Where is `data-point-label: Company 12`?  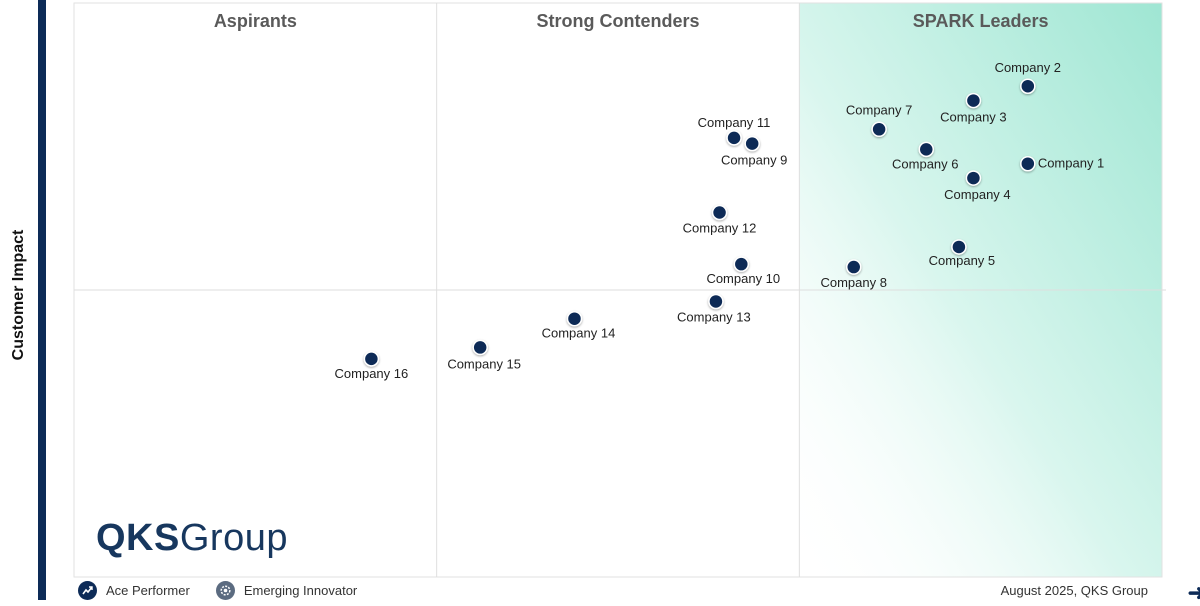
data-point-label: Company 12 is located at coordinates (720, 228).